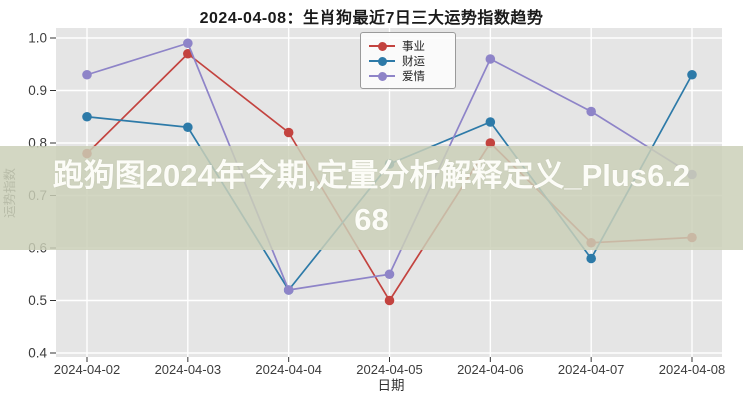 This screenshot has height=400, width=743. Describe the element at coordinates (87, 369) in the screenshot. I see `x-tick-label: 2024-04-02` at that location.